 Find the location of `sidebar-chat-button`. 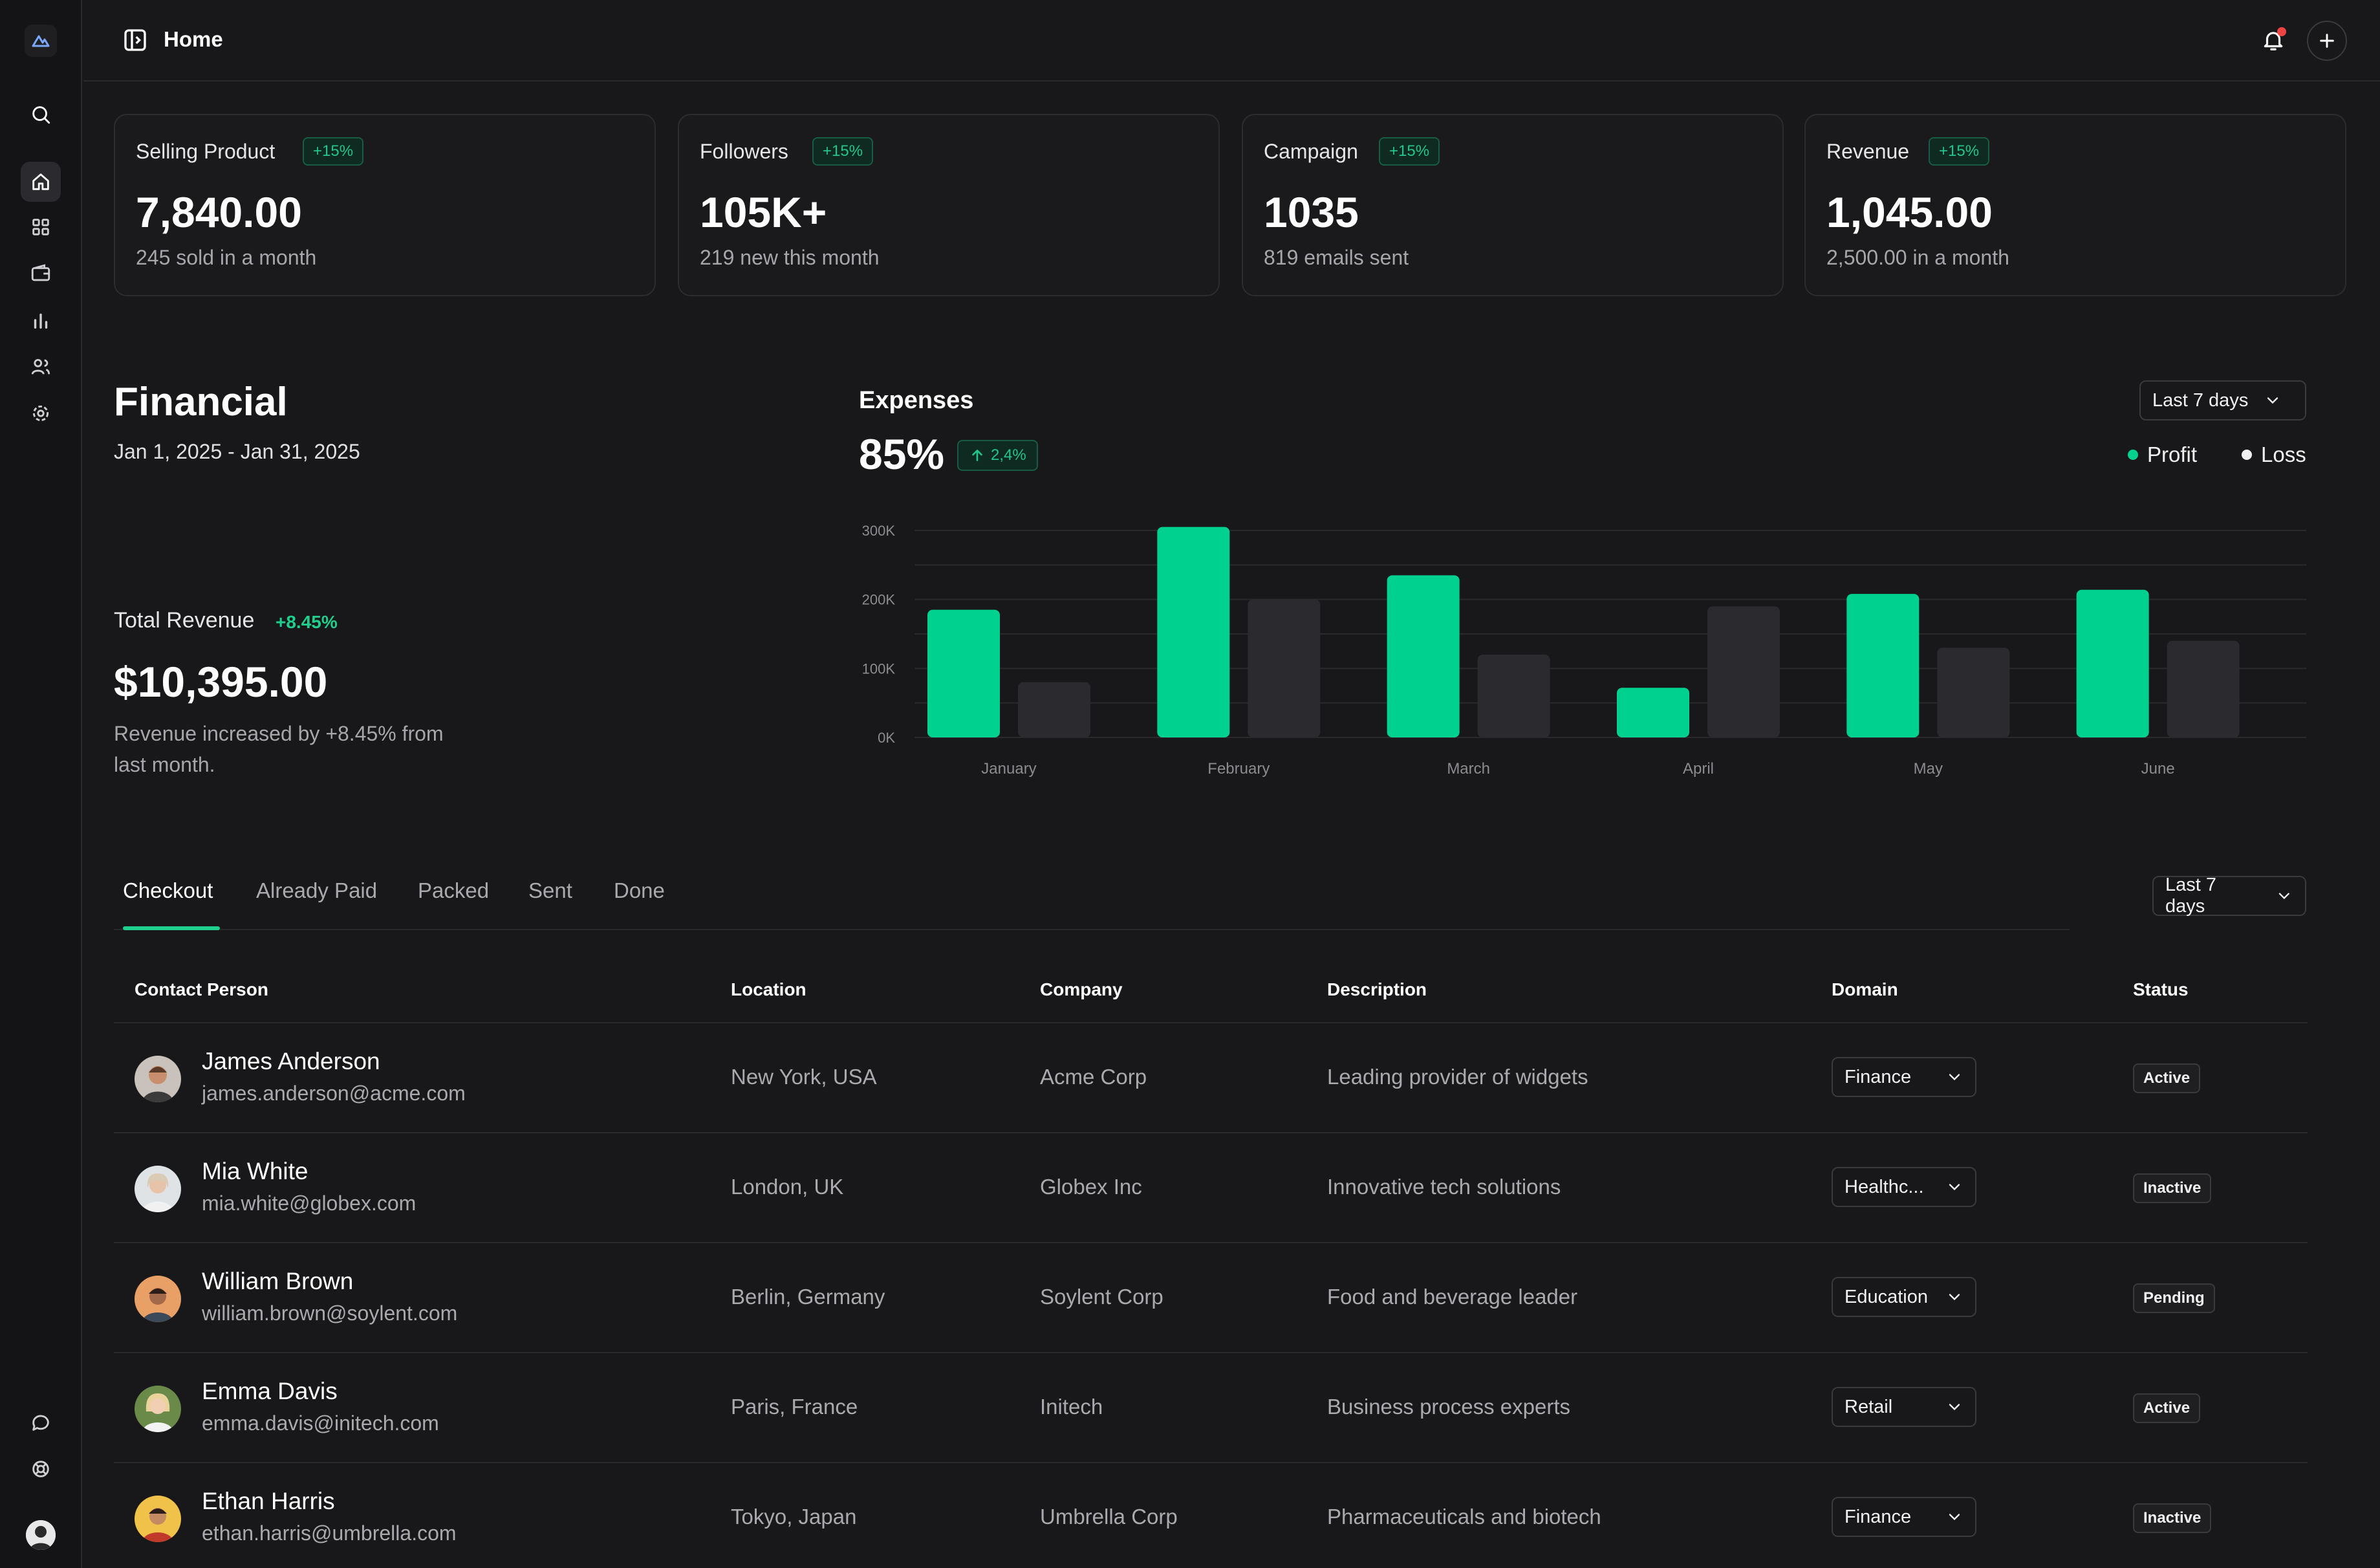

sidebar-chat-button is located at coordinates (41, 1422).